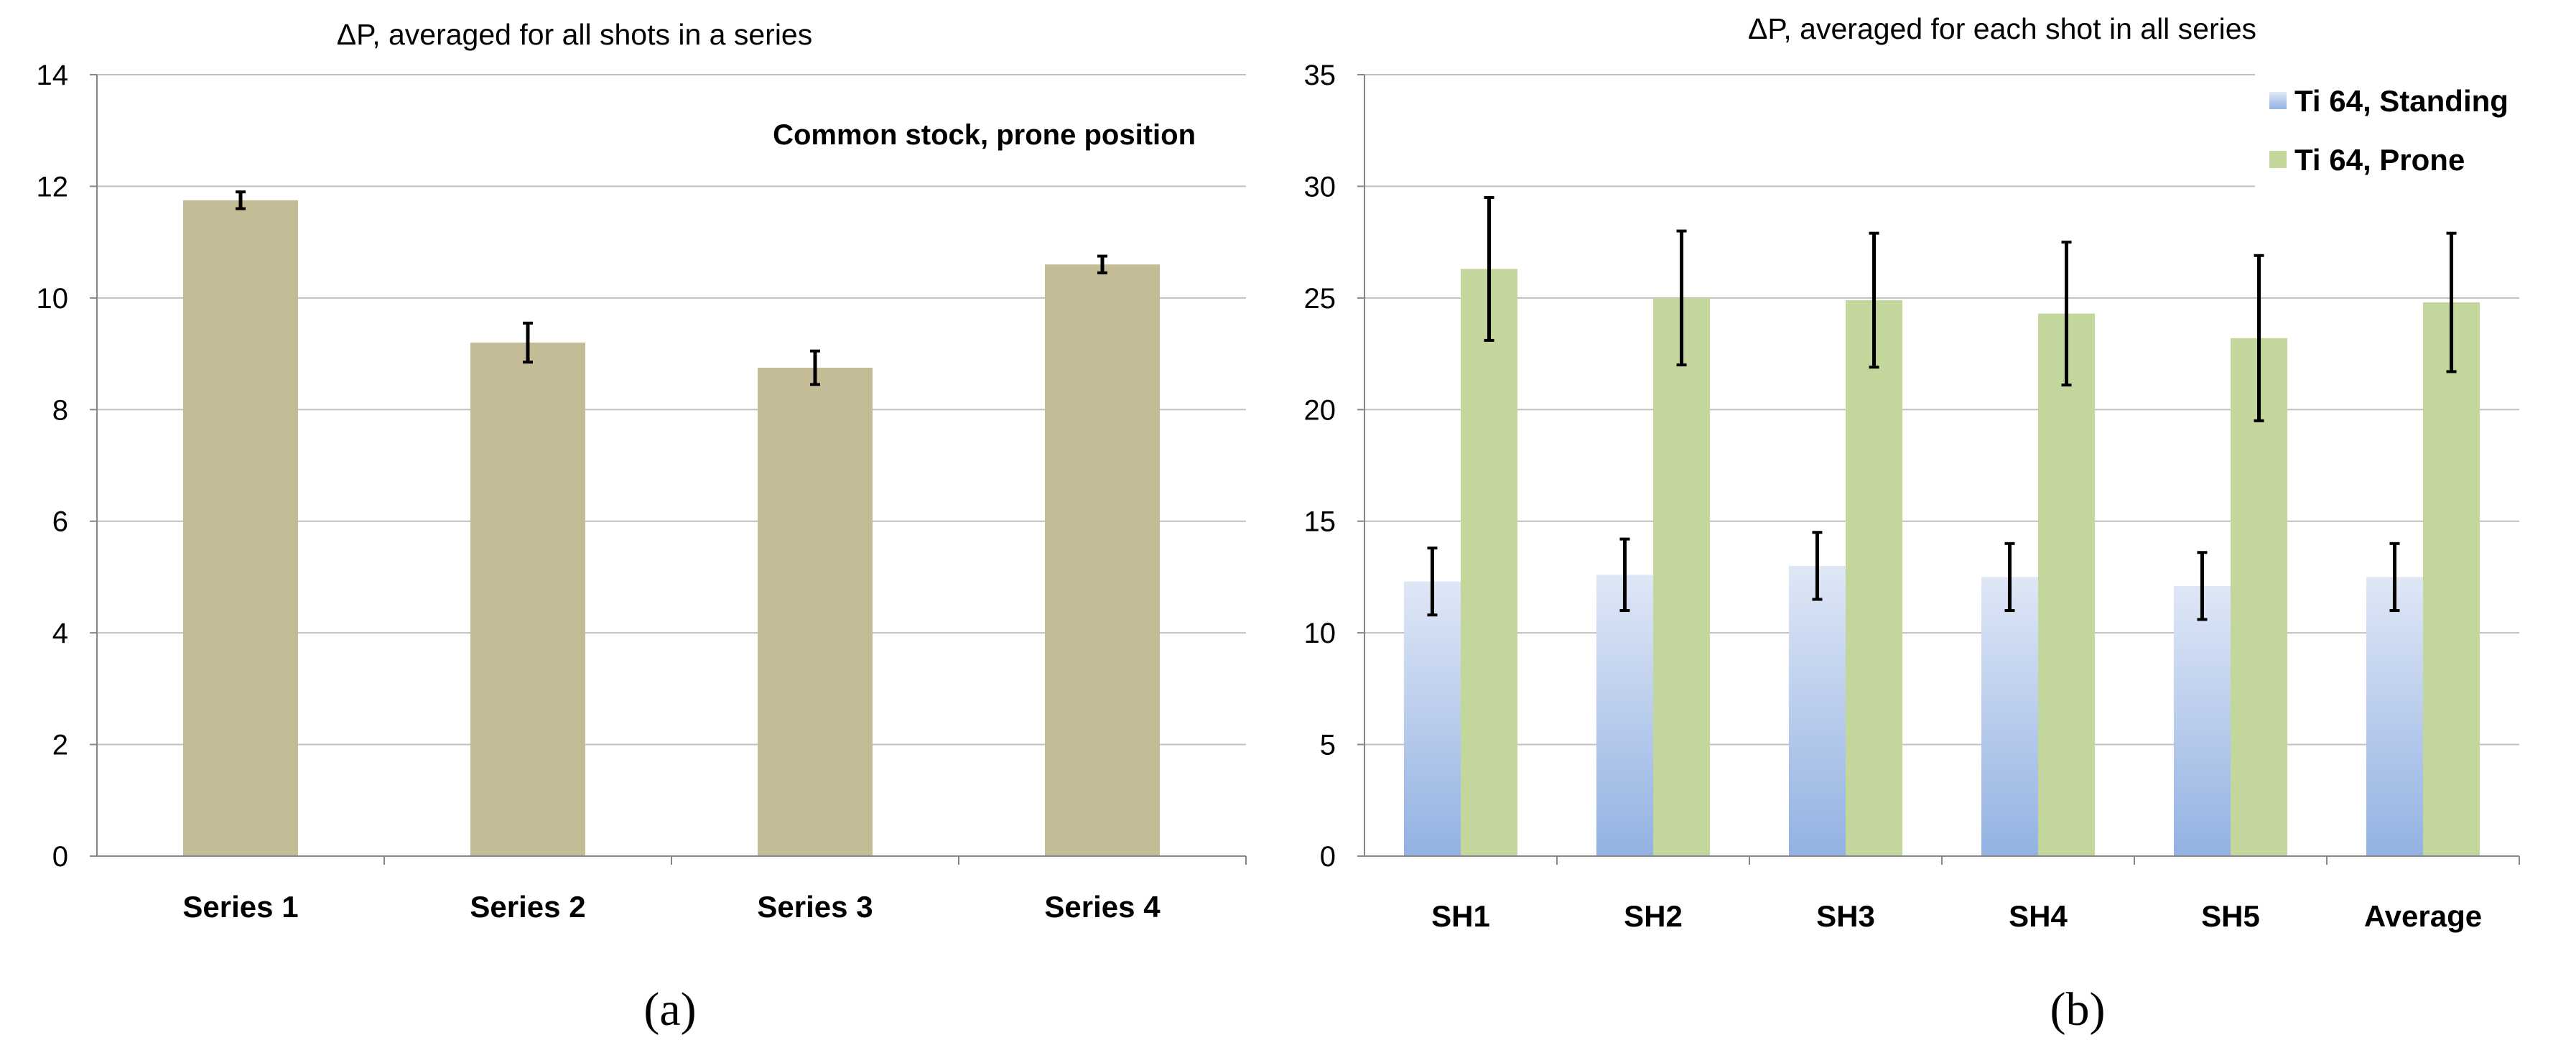 The image size is (2576, 1045). I want to click on chart-b-y-tick-labels: 0 5 10 15 20 25 30 35, so click(1320, 467).